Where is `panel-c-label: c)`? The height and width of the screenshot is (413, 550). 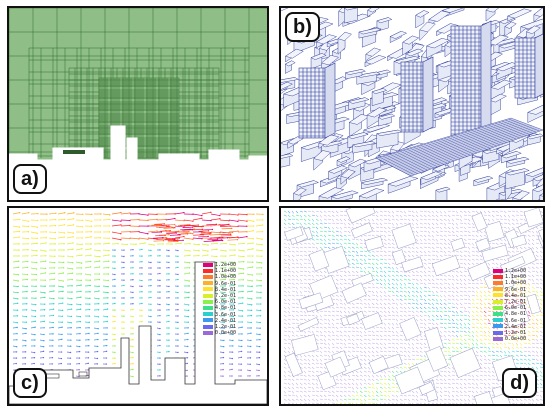
panel-c-label: c) is located at coordinates (30, 383).